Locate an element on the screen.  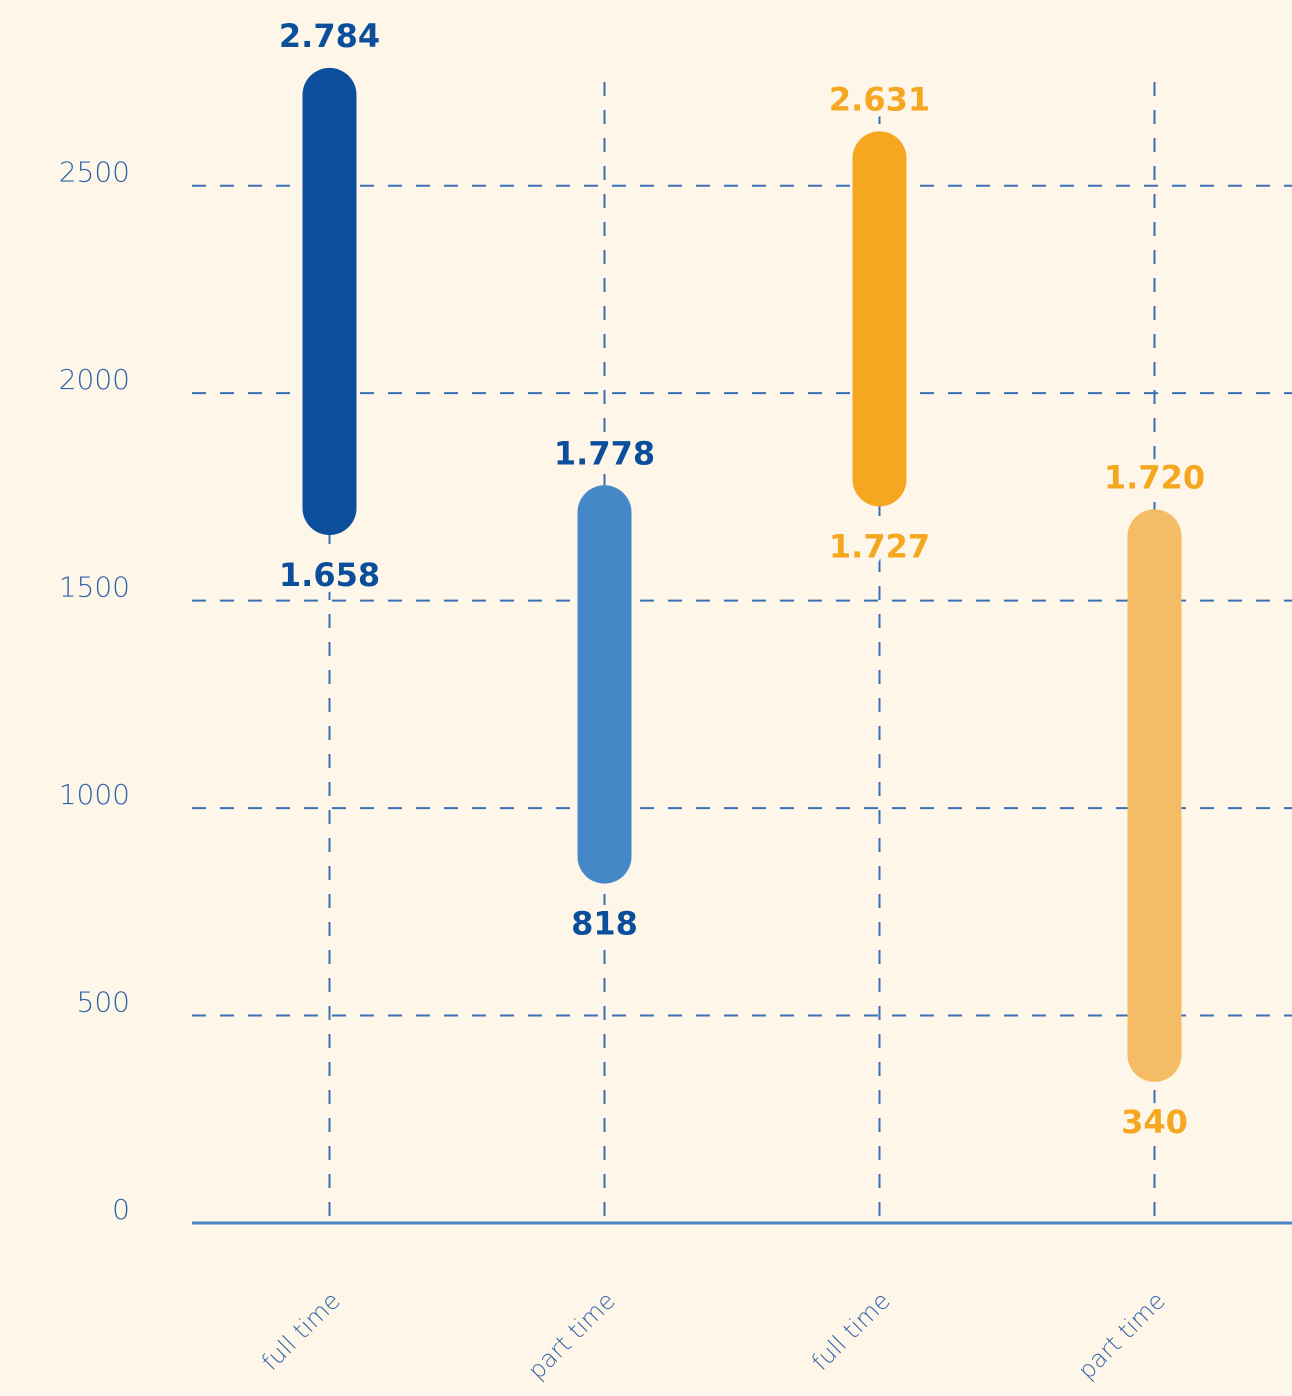
high-label: 1.720 is located at coordinates (1154, 477).